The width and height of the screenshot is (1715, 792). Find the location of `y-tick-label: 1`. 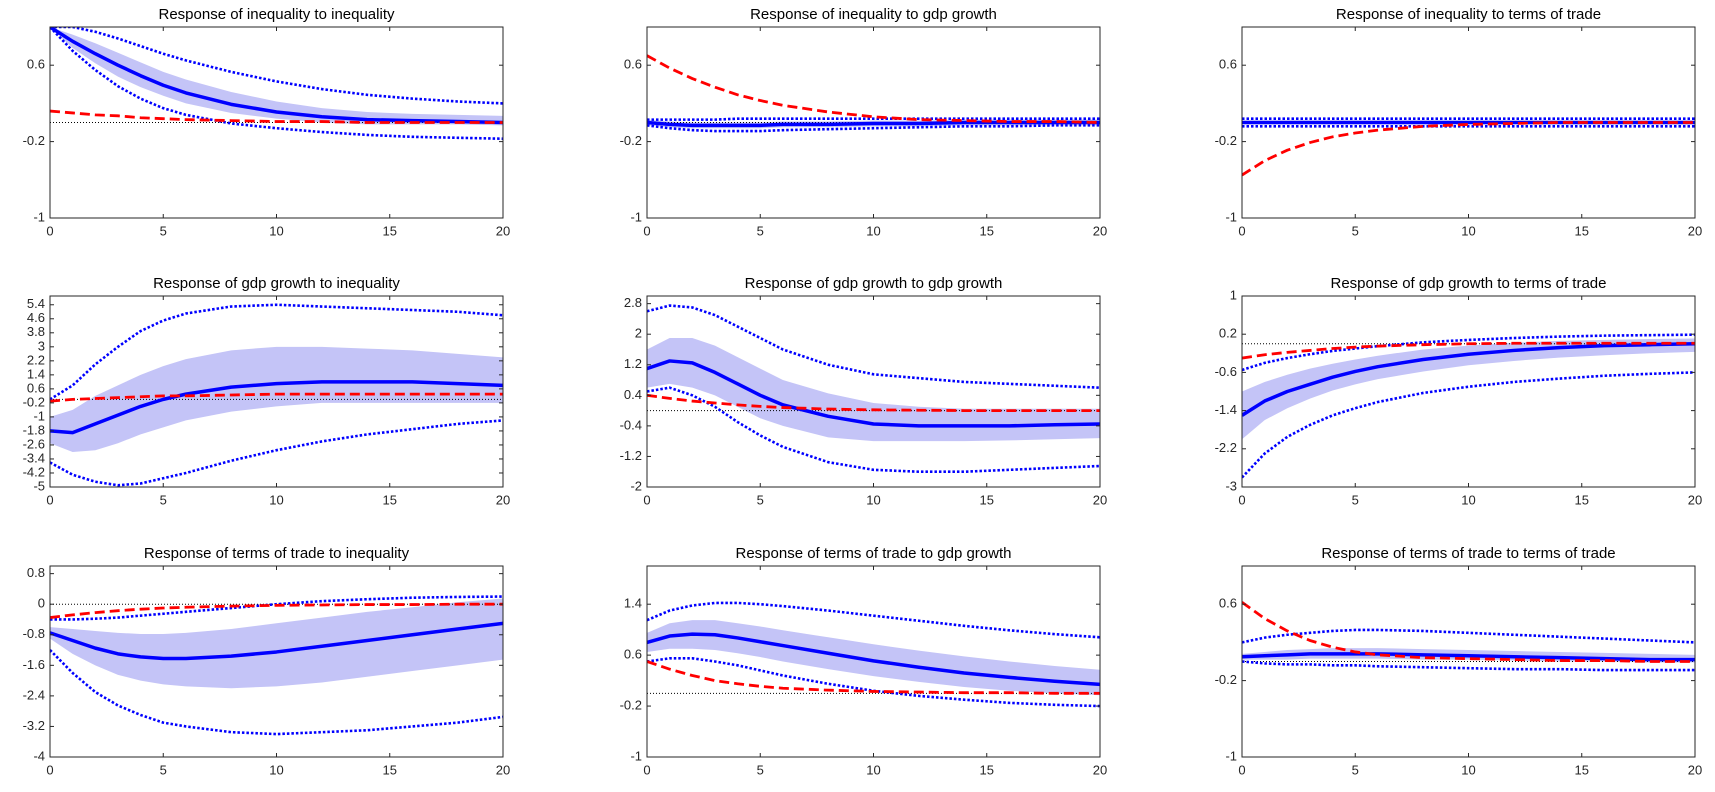

y-tick-label: 1 is located at coordinates (1233, 294).